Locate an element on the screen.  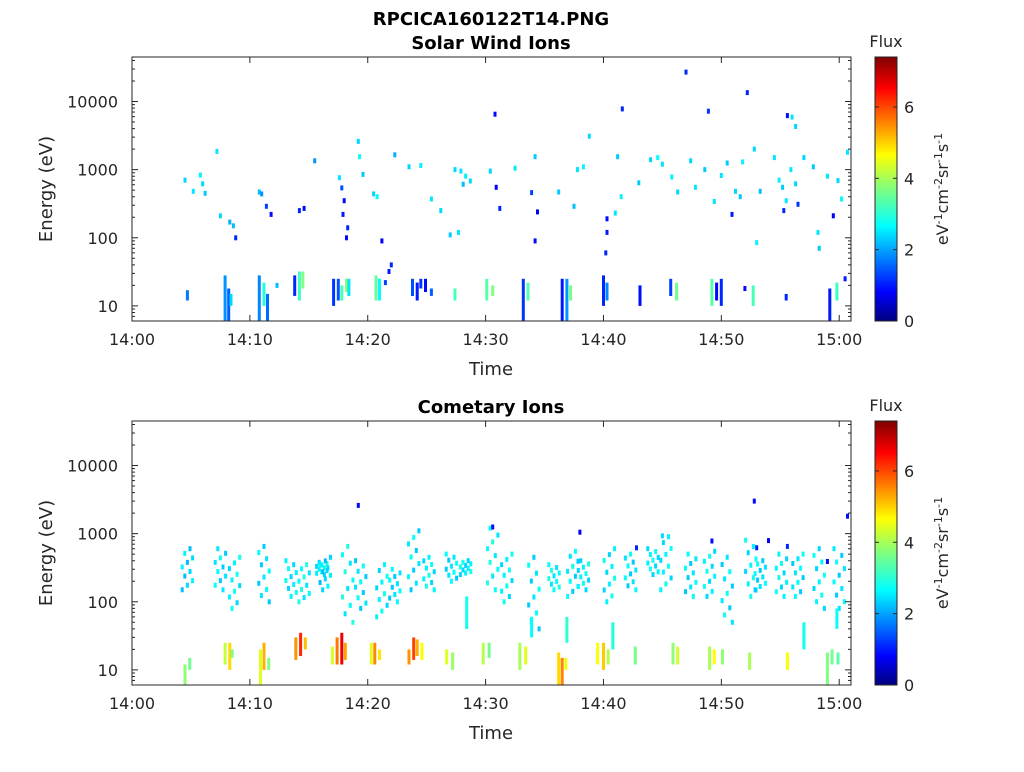
x-tick-label: 15:00 is located at coordinates (839, 703).